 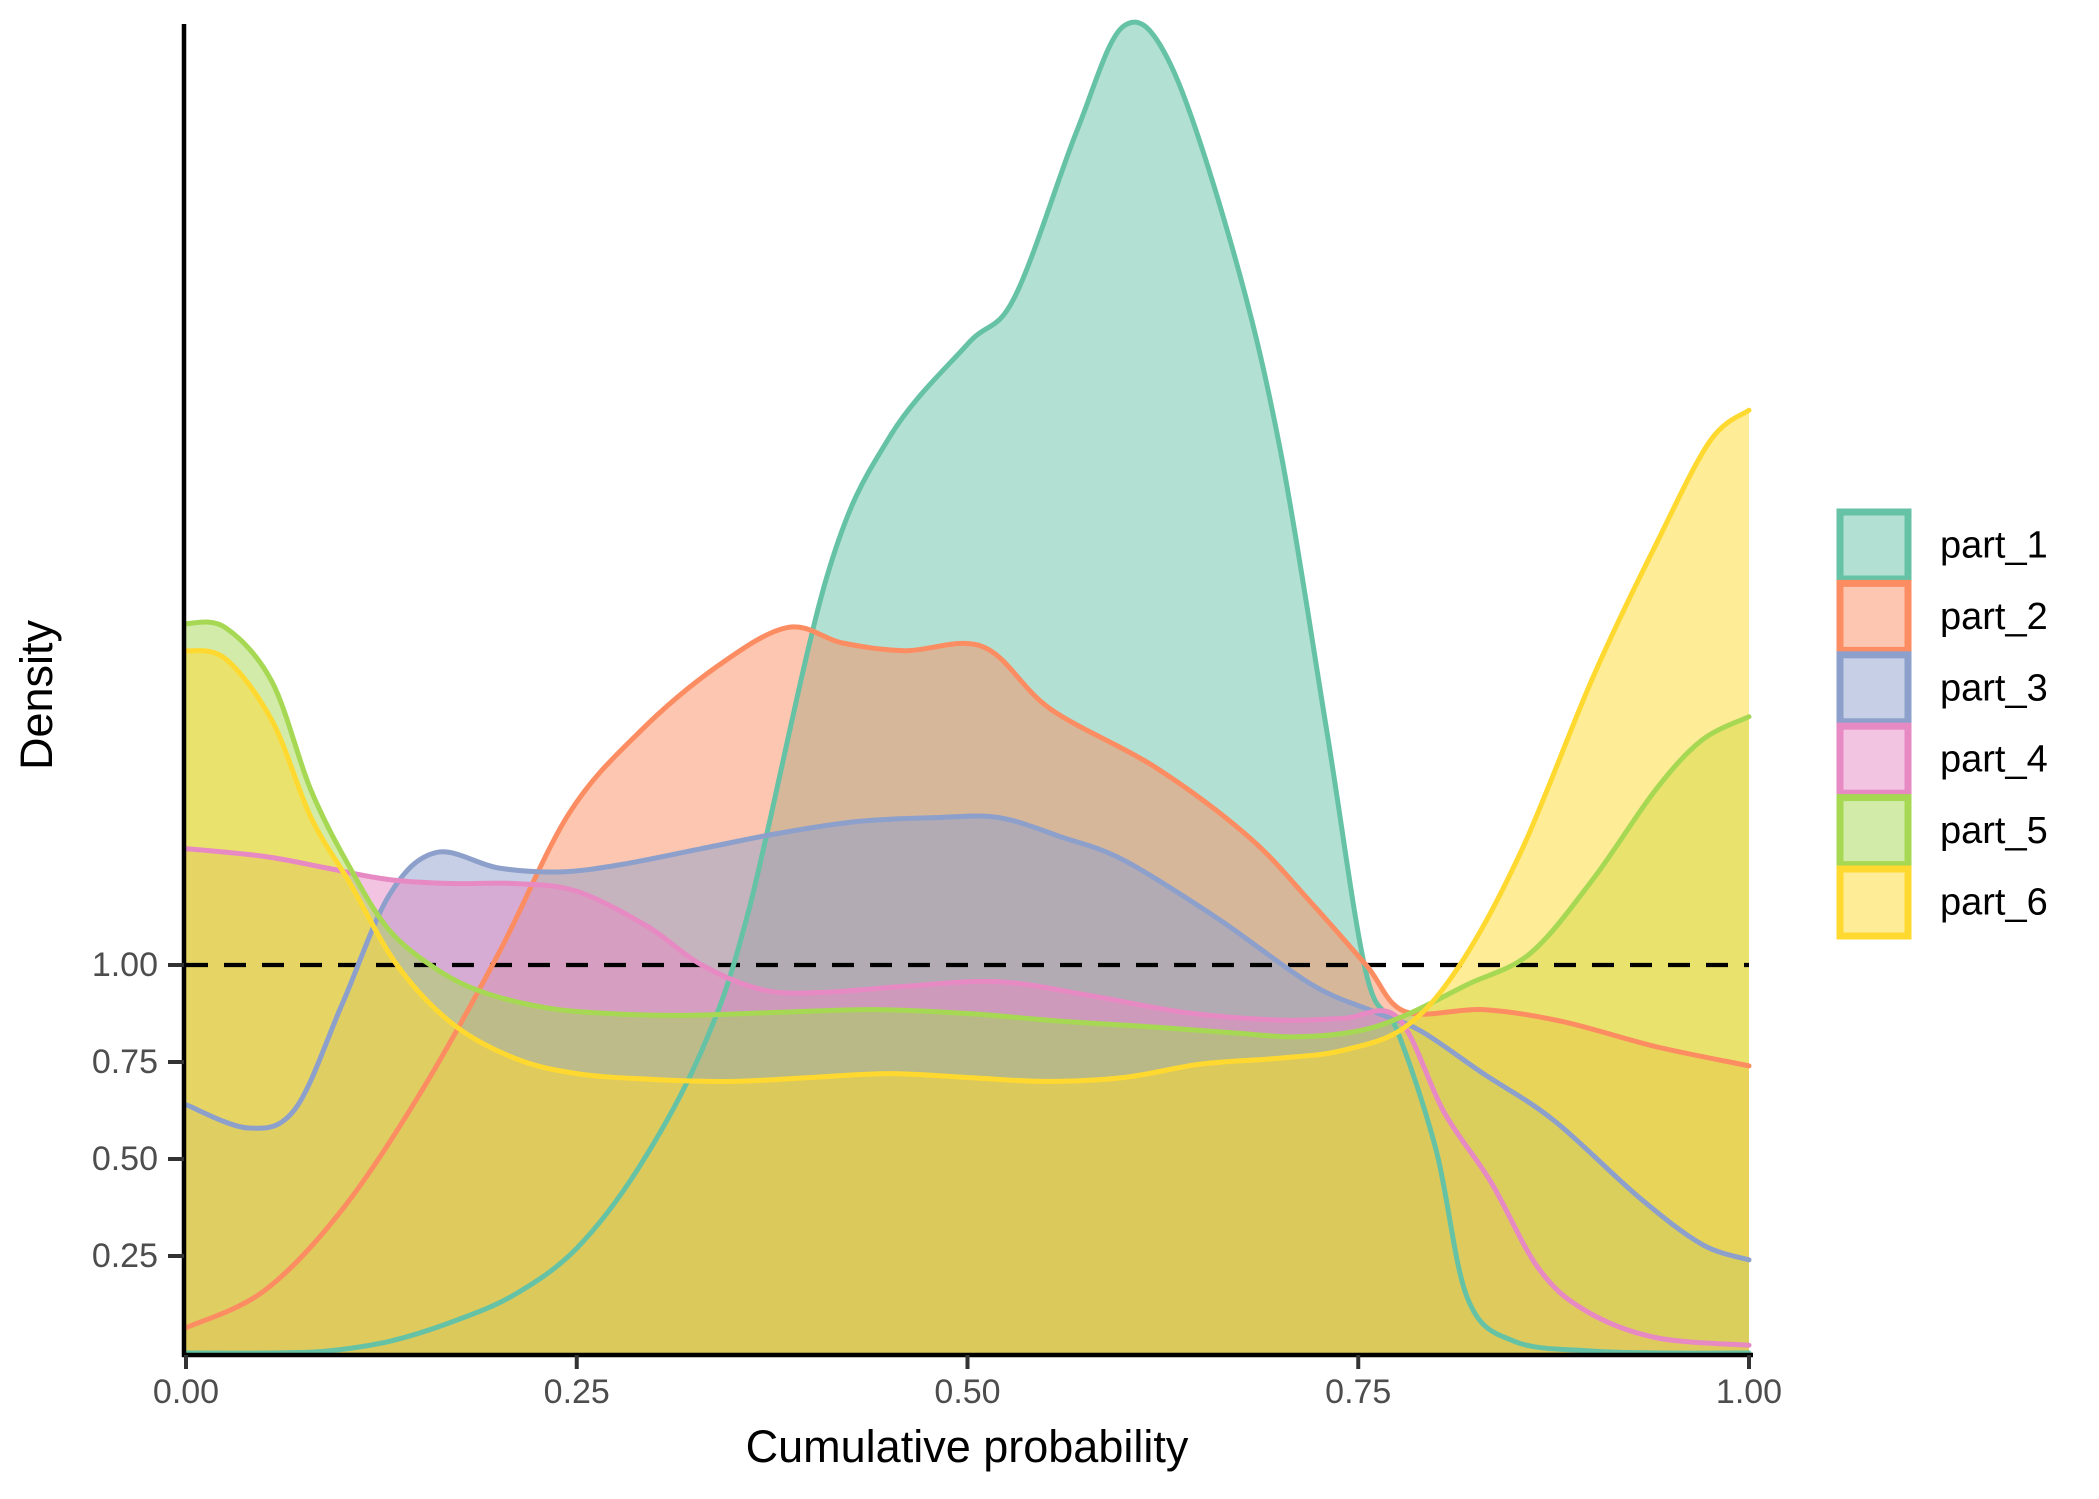 What do you see at coordinates (967, 1392) in the screenshot?
I see `x-tick-label: 0.50` at bounding box center [967, 1392].